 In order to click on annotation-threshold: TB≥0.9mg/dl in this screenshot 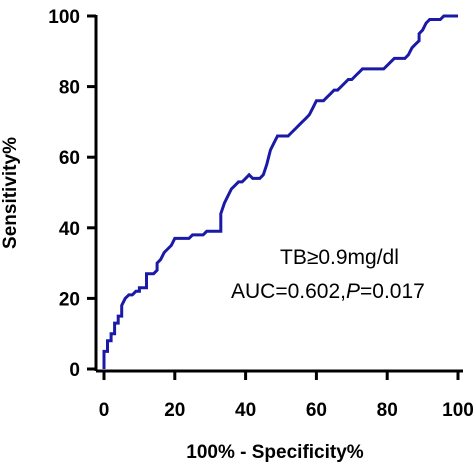, I will do `click(339, 257)`.